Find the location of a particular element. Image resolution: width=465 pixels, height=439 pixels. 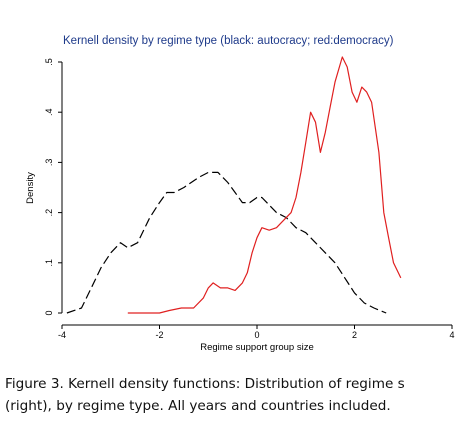

y-tick-label: 0 is located at coordinates (49, 312).